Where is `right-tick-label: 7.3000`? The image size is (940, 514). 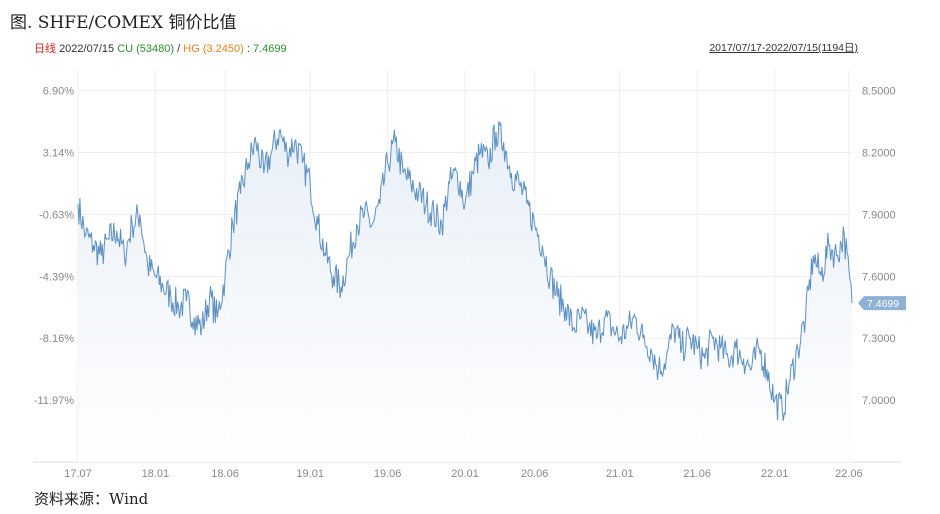 right-tick-label: 7.3000 is located at coordinates (879, 339).